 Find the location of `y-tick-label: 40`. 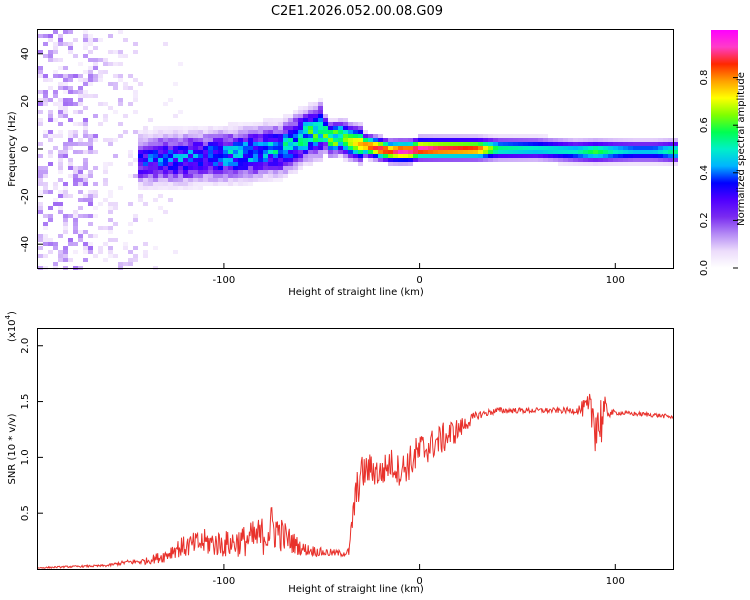

y-tick-label: 40 is located at coordinates (25, 53).